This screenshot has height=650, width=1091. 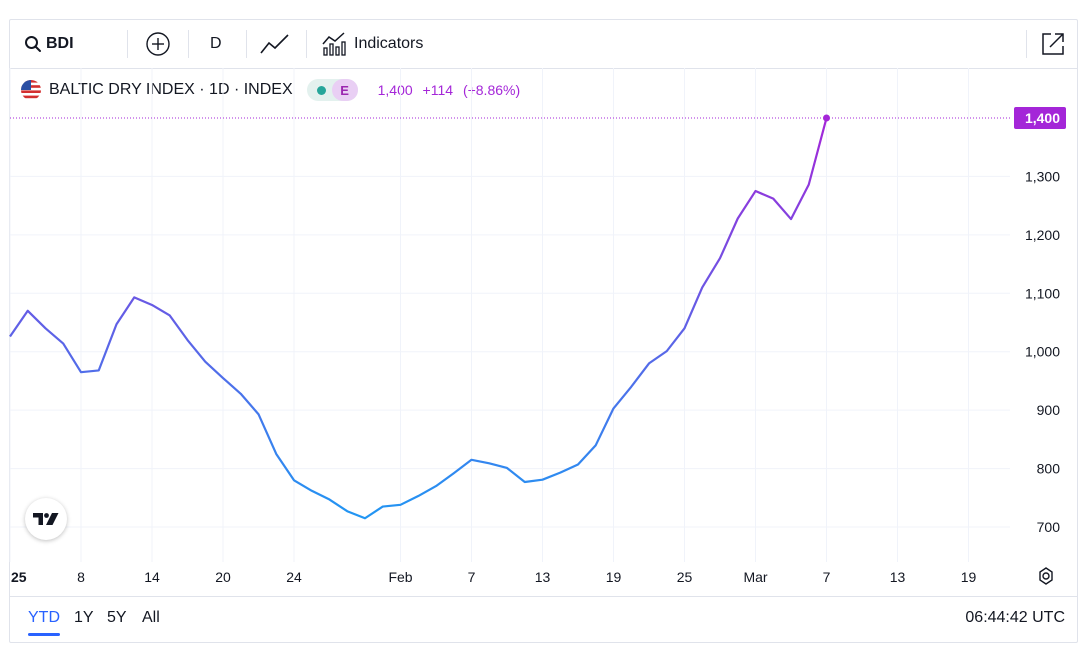 What do you see at coordinates (223, 577) in the screenshot?
I see `x-tick-label: 20` at bounding box center [223, 577].